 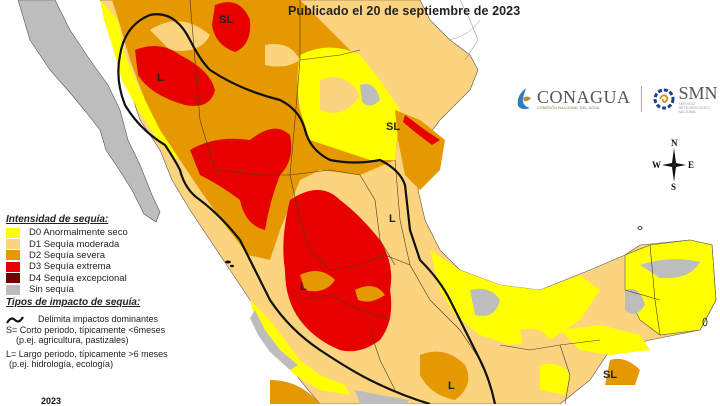 What do you see at coordinates (98, 319) in the screenshot?
I see `impact-line-label: Delimita impactos dominantes` at bounding box center [98, 319].